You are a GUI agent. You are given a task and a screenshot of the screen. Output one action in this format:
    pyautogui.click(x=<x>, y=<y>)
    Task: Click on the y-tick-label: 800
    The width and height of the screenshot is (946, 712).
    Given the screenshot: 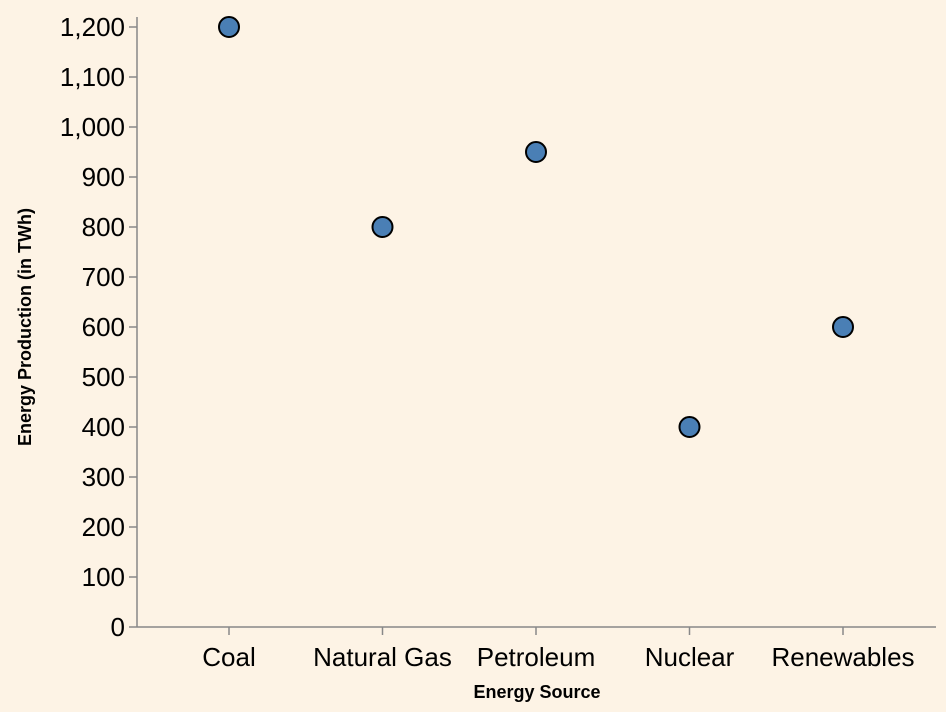 What is the action you would take?
    pyautogui.click(x=103, y=227)
    